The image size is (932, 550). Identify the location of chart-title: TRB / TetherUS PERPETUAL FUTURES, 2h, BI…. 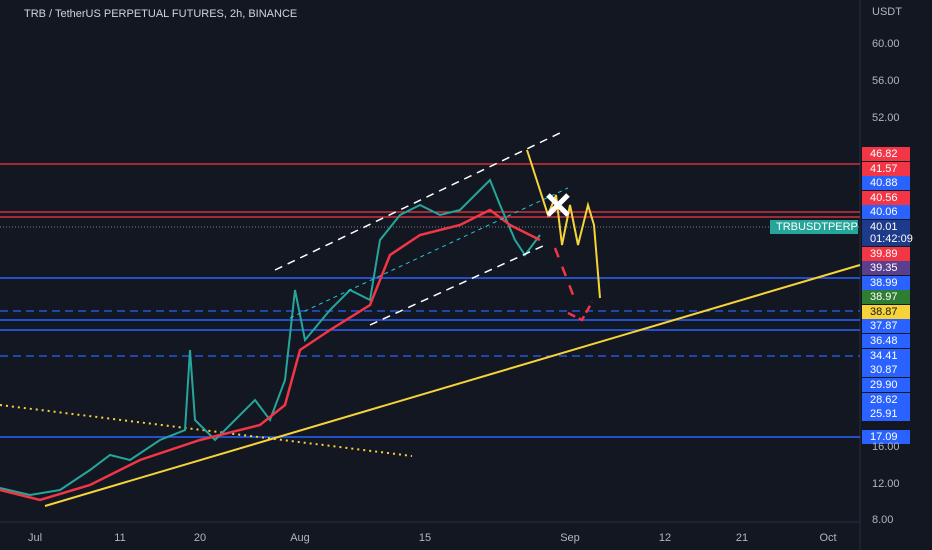
(160, 14).